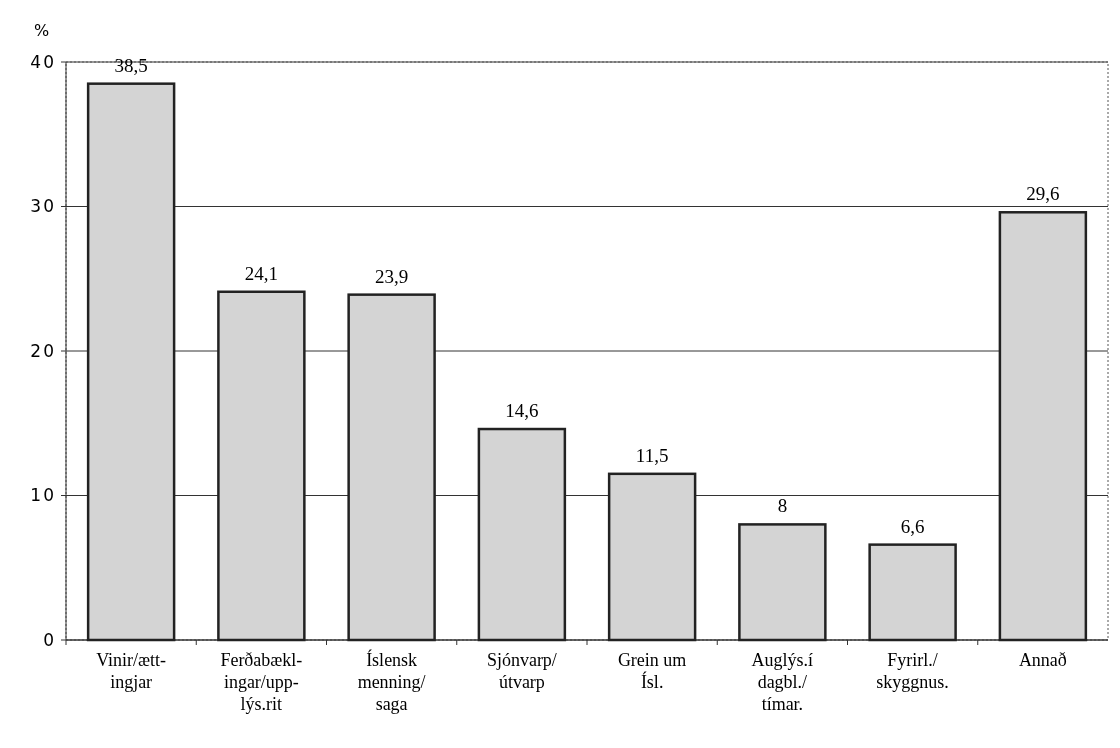  Describe the element at coordinates (43, 495) in the screenshot. I see `y-tick-label: 10` at that location.